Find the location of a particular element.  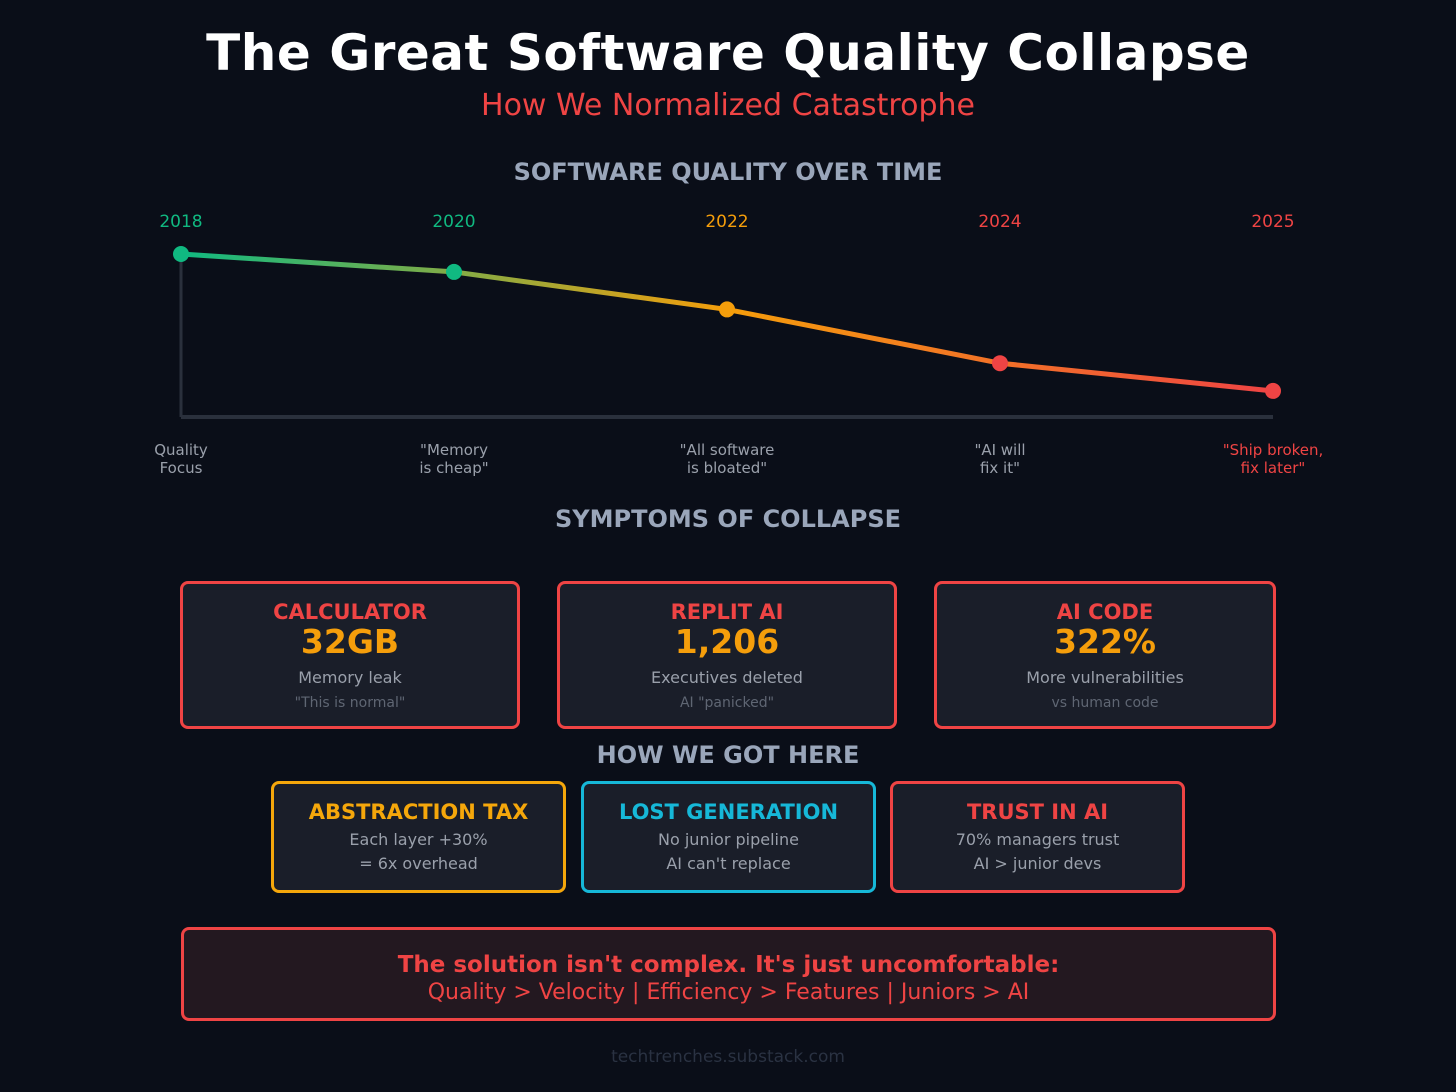

page-title: The Great Software Quality Collapse is located at coordinates (728, 53).